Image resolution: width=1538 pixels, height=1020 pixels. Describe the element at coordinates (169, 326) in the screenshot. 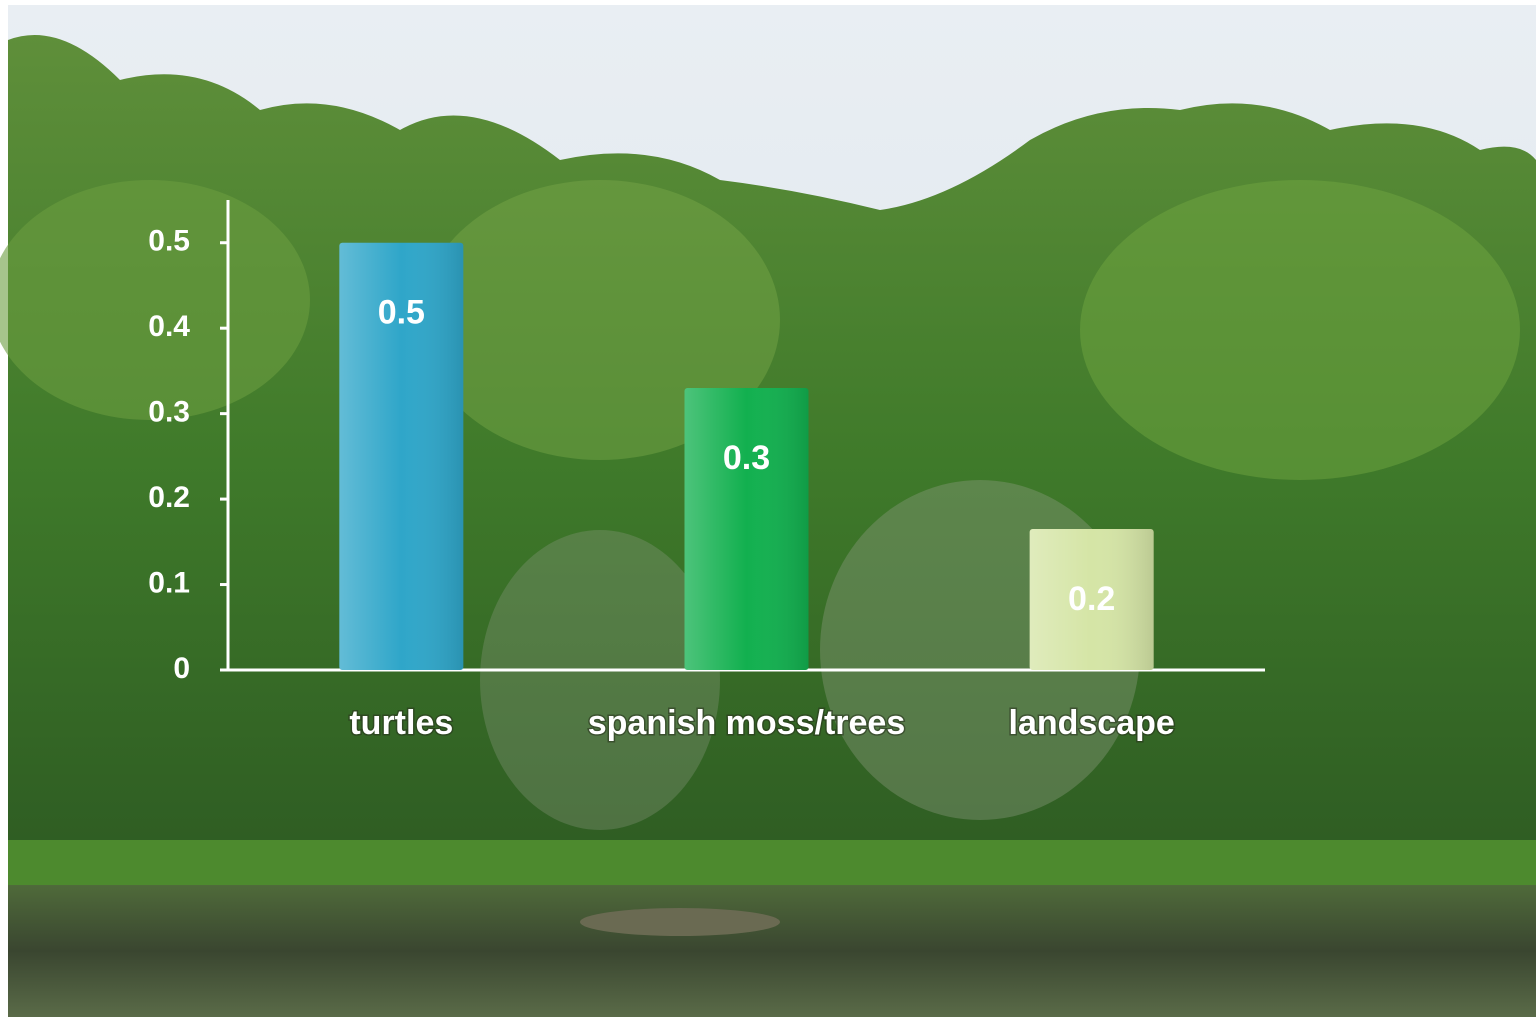

I see `y-tick-label: 0.4` at that location.